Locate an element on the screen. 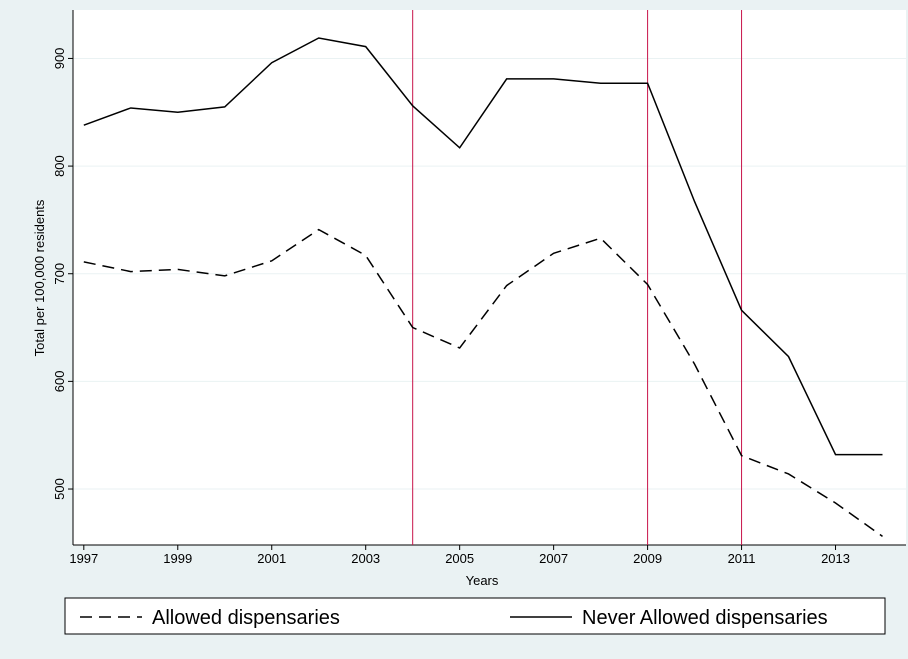 The image size is (908, 659). x-tick-label: 2005 is located at coordinates (459, 558).